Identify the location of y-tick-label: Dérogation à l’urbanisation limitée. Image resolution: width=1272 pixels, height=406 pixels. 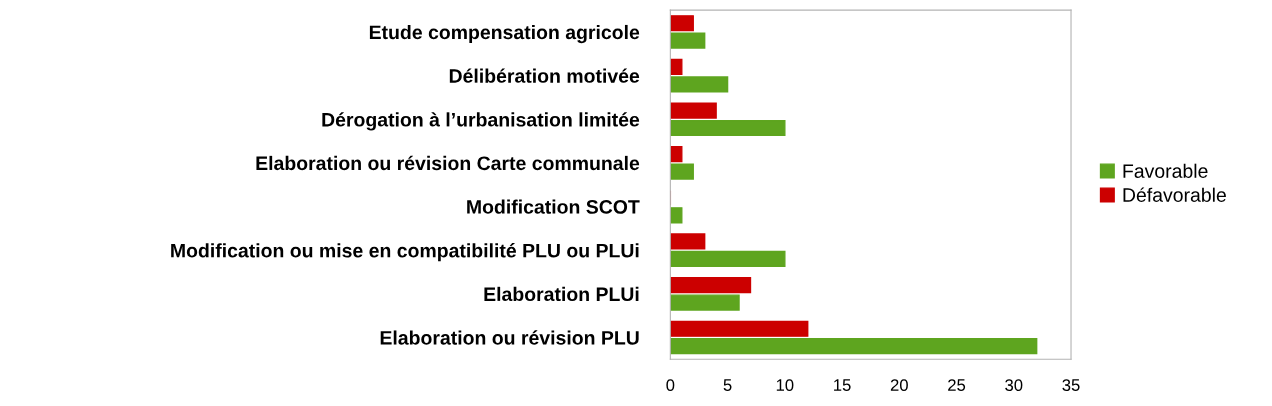
(481, 121).